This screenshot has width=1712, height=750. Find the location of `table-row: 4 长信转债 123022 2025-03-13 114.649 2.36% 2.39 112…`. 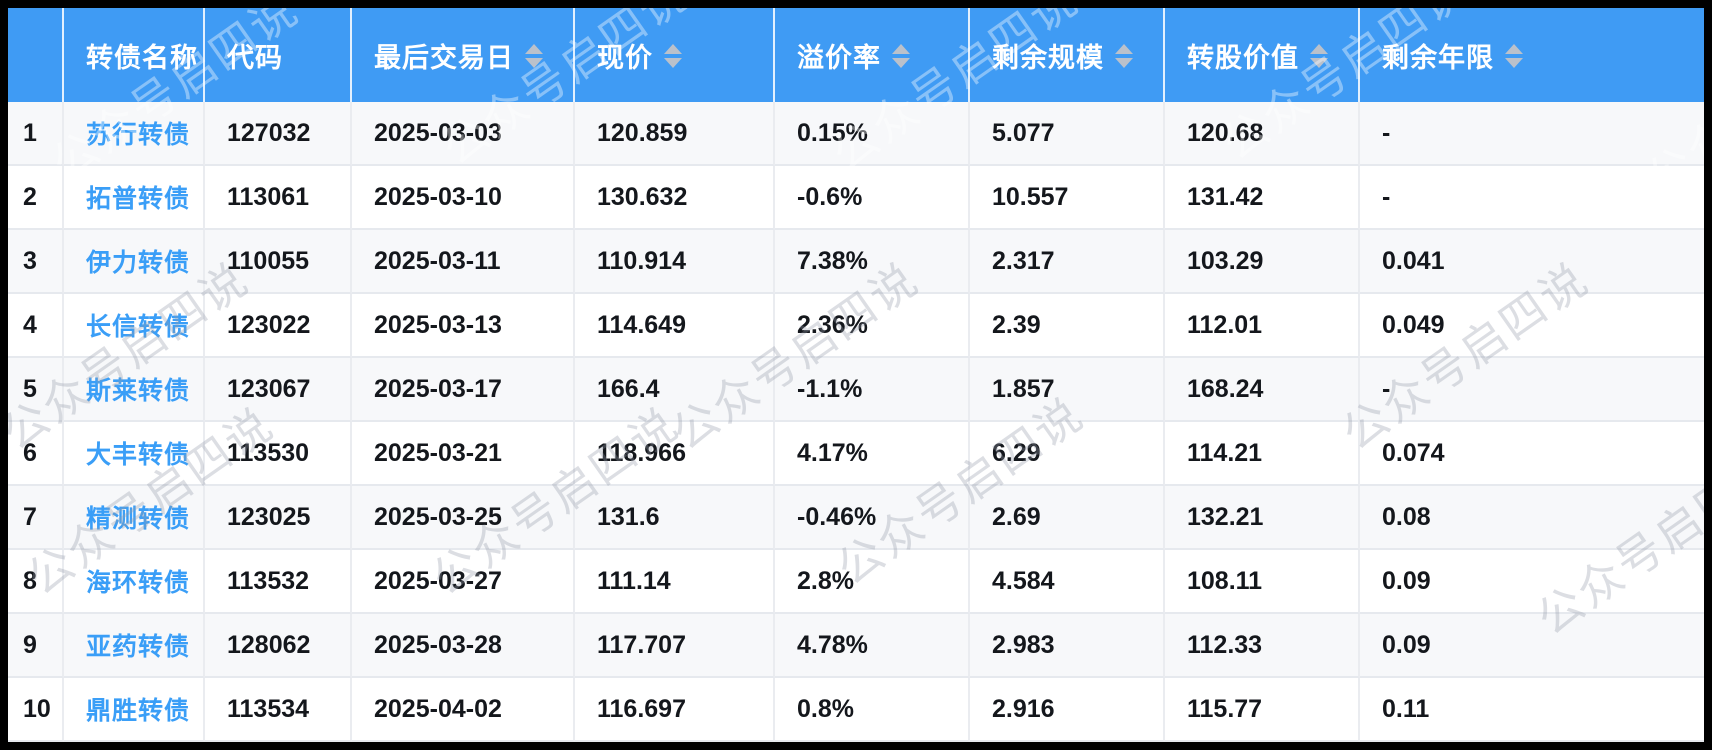

table-row: 4 长信转债 123022 2025-03-13 114.649 2.36% 2.39 112… is located at coordinates (856, 326).